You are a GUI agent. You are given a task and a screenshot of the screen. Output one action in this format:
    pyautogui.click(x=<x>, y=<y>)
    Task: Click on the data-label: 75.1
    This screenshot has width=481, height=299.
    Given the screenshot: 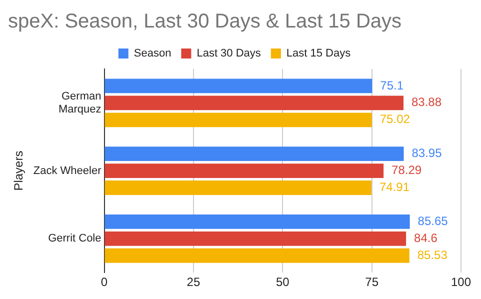 What is the action you would take?
    pyautogui.click(x=392, y=85)
    